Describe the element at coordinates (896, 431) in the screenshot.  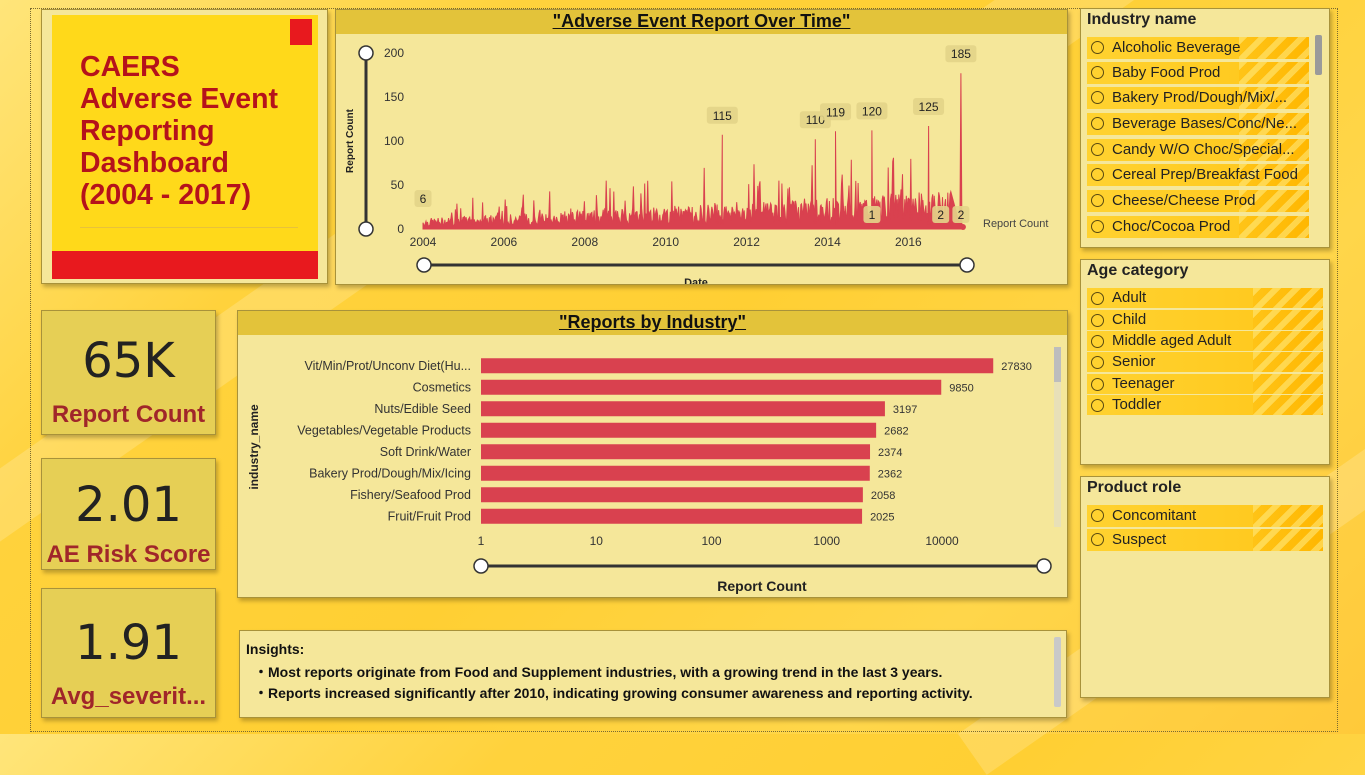
I see `bar-value-label: 2682` at that location.